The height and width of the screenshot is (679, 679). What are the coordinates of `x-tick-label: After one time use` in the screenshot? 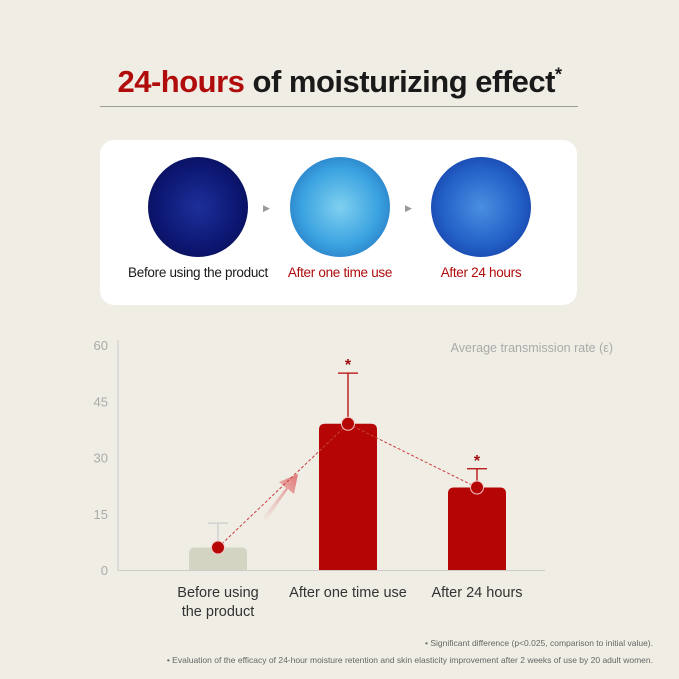 It's located at (348, 593).